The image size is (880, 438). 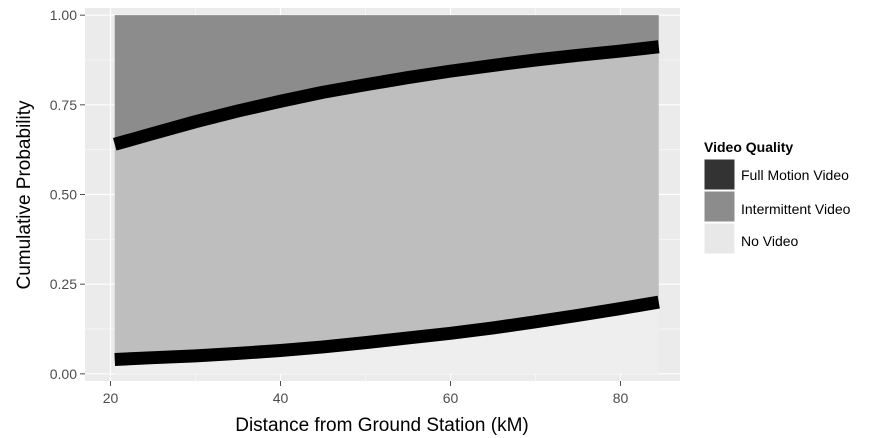 What do you see at coordinates (387, 330) in the screenshot?
I see `boundary-line-lower` at bounding box center [387, 330].